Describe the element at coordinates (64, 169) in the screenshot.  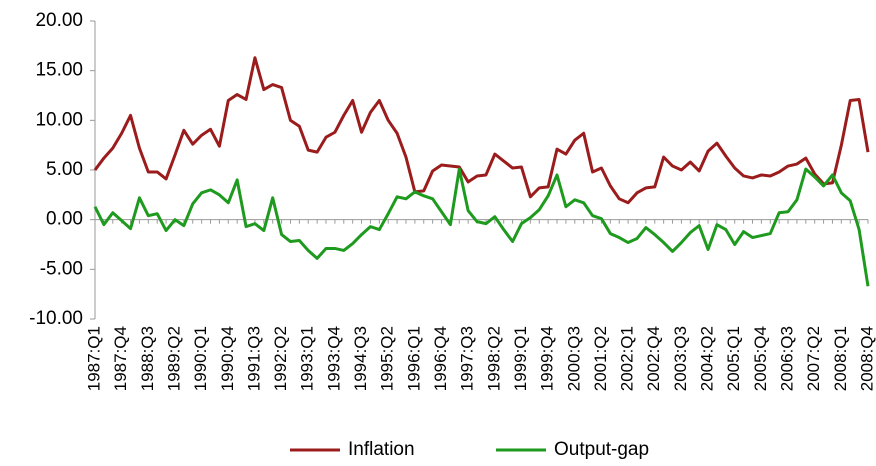
I see `y-tick-label: 5.00` at that location.